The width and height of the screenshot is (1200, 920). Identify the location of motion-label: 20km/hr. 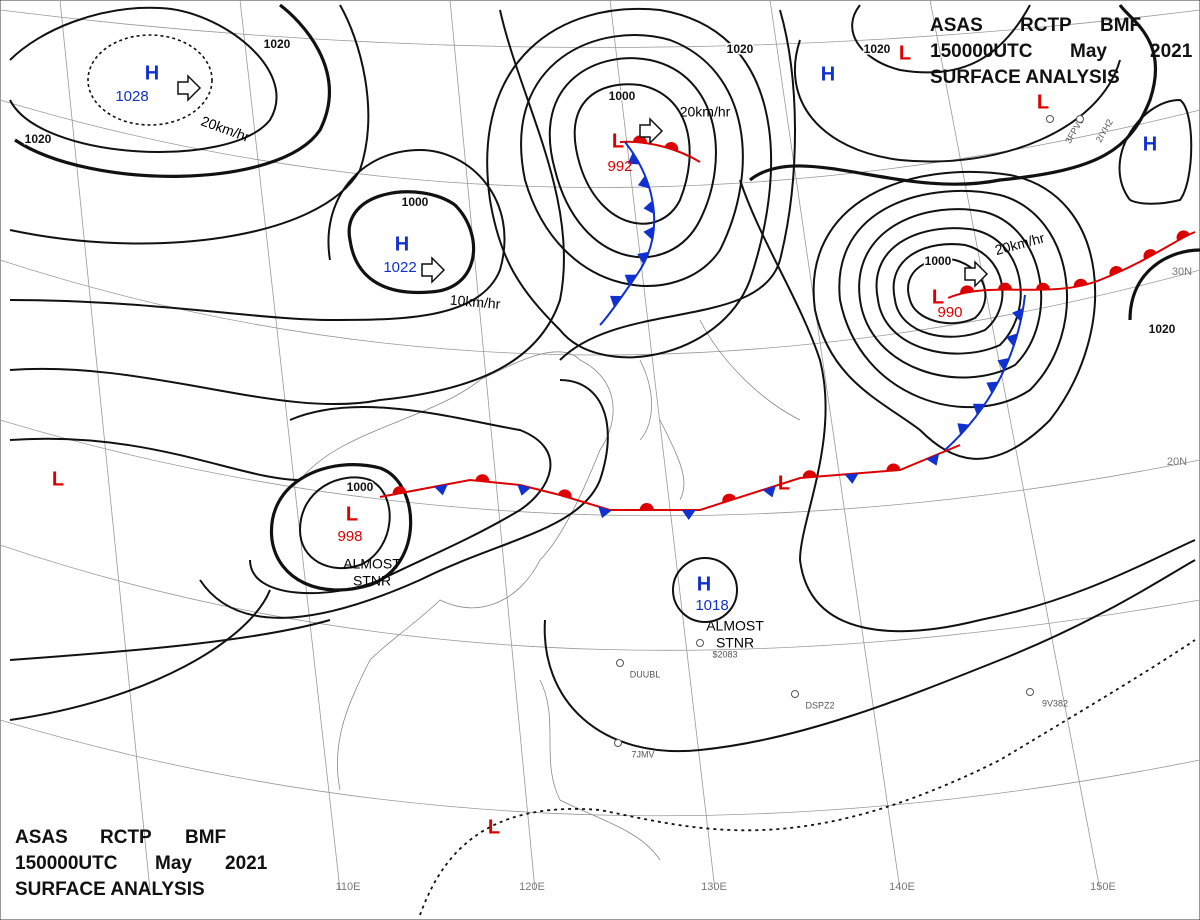
(705, 112).